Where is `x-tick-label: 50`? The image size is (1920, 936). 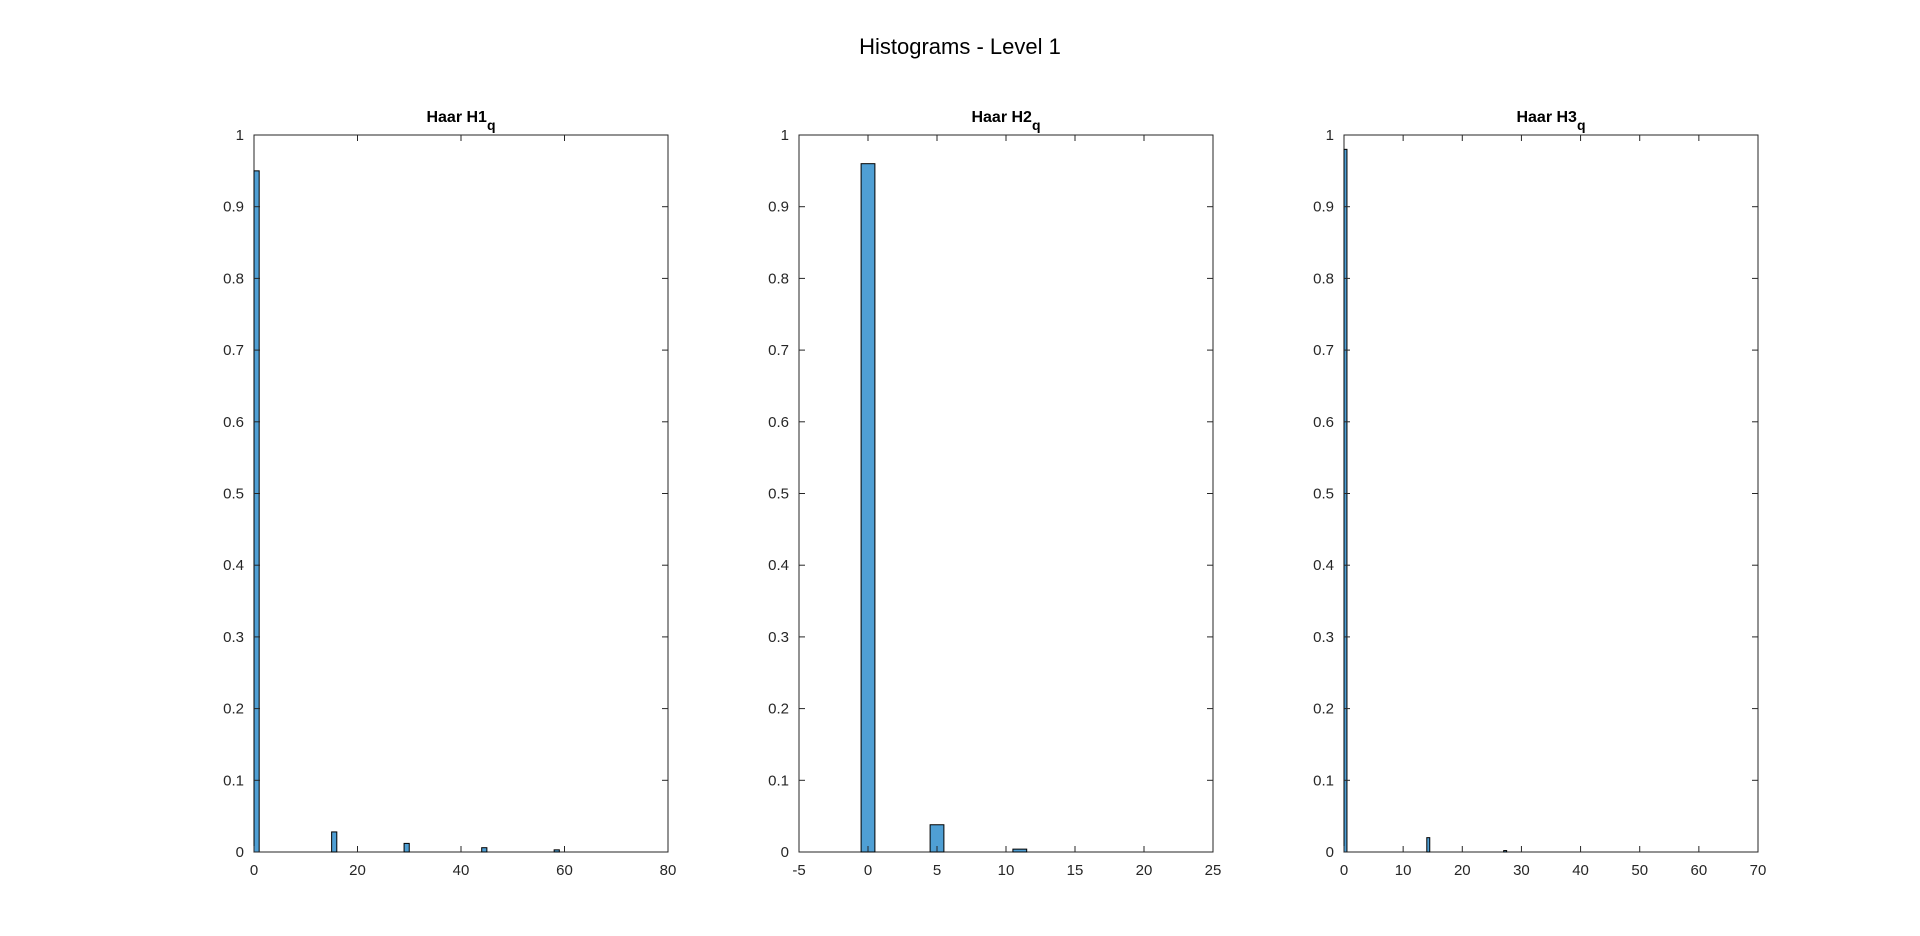 x-tick-label: 50 is located at coordinates (1639, 870).